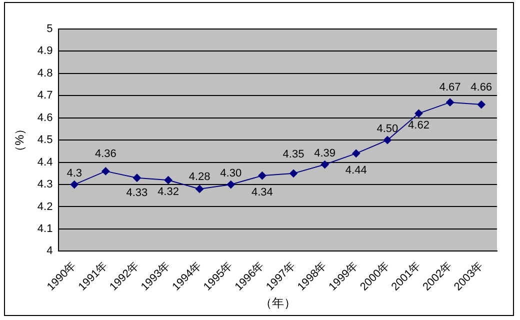 The height and width of the screenshot is (320, 520). I want to click on data-label: 4.66, so click(481, 88).